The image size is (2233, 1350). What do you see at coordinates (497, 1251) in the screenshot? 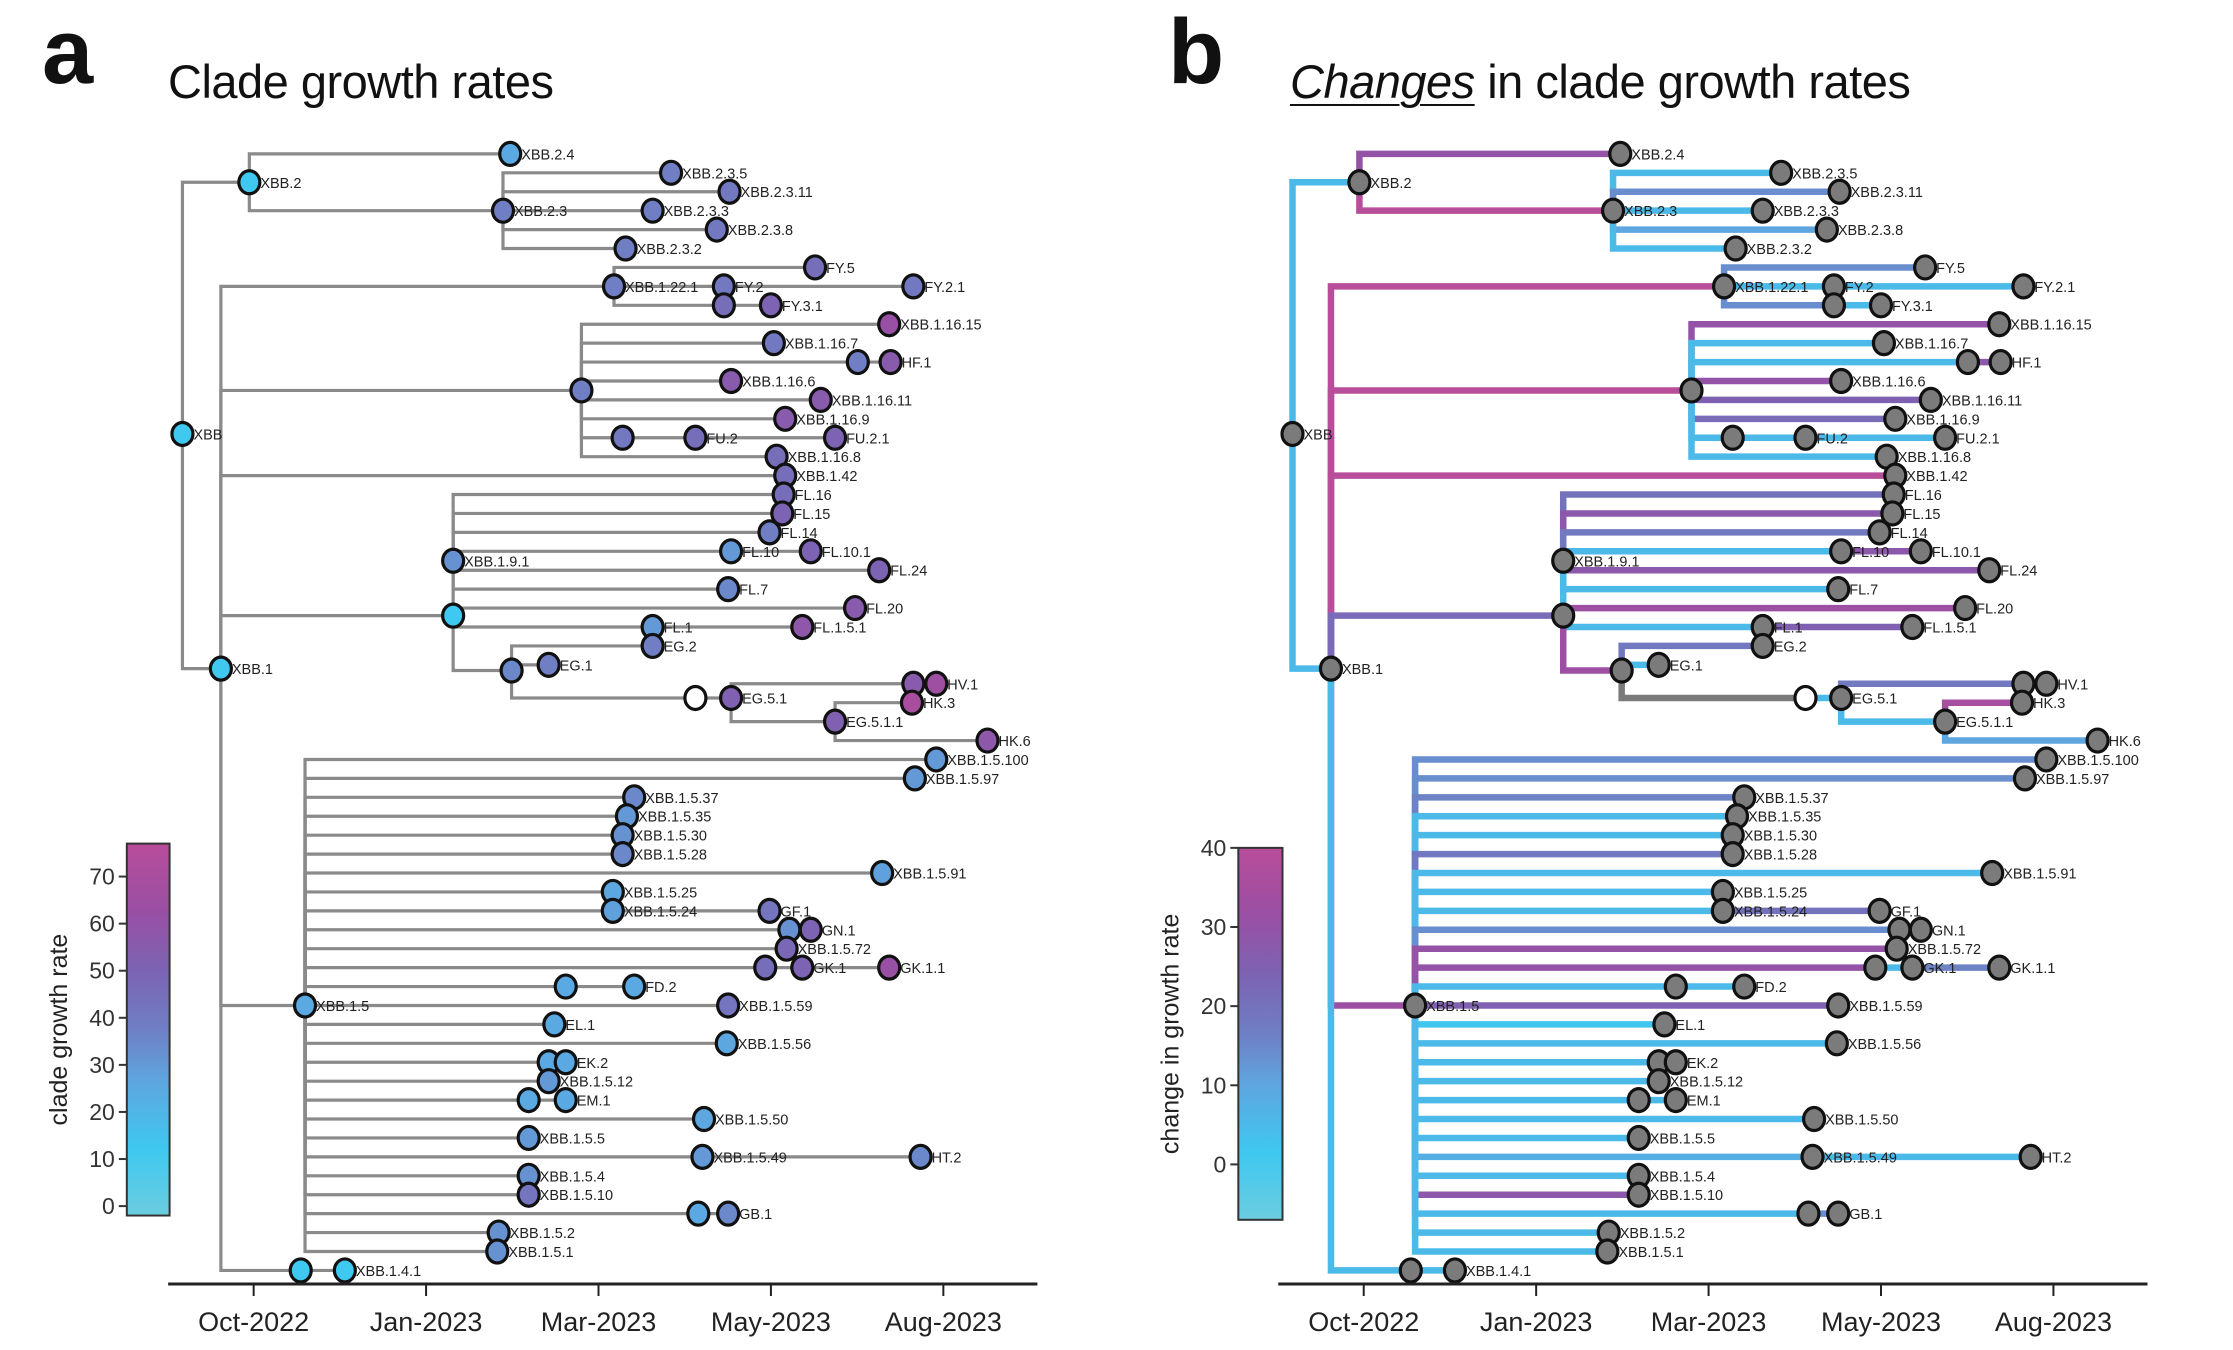
I see `node-XBB.1.5.1` at bounding box center [497, 1251].